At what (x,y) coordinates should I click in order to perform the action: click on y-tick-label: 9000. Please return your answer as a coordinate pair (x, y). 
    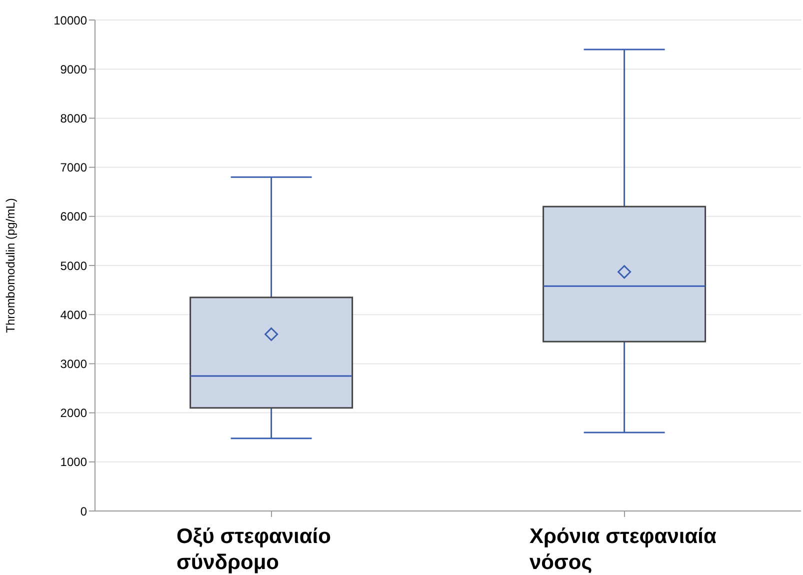
    Looking at the image, I should click on (74, 69).